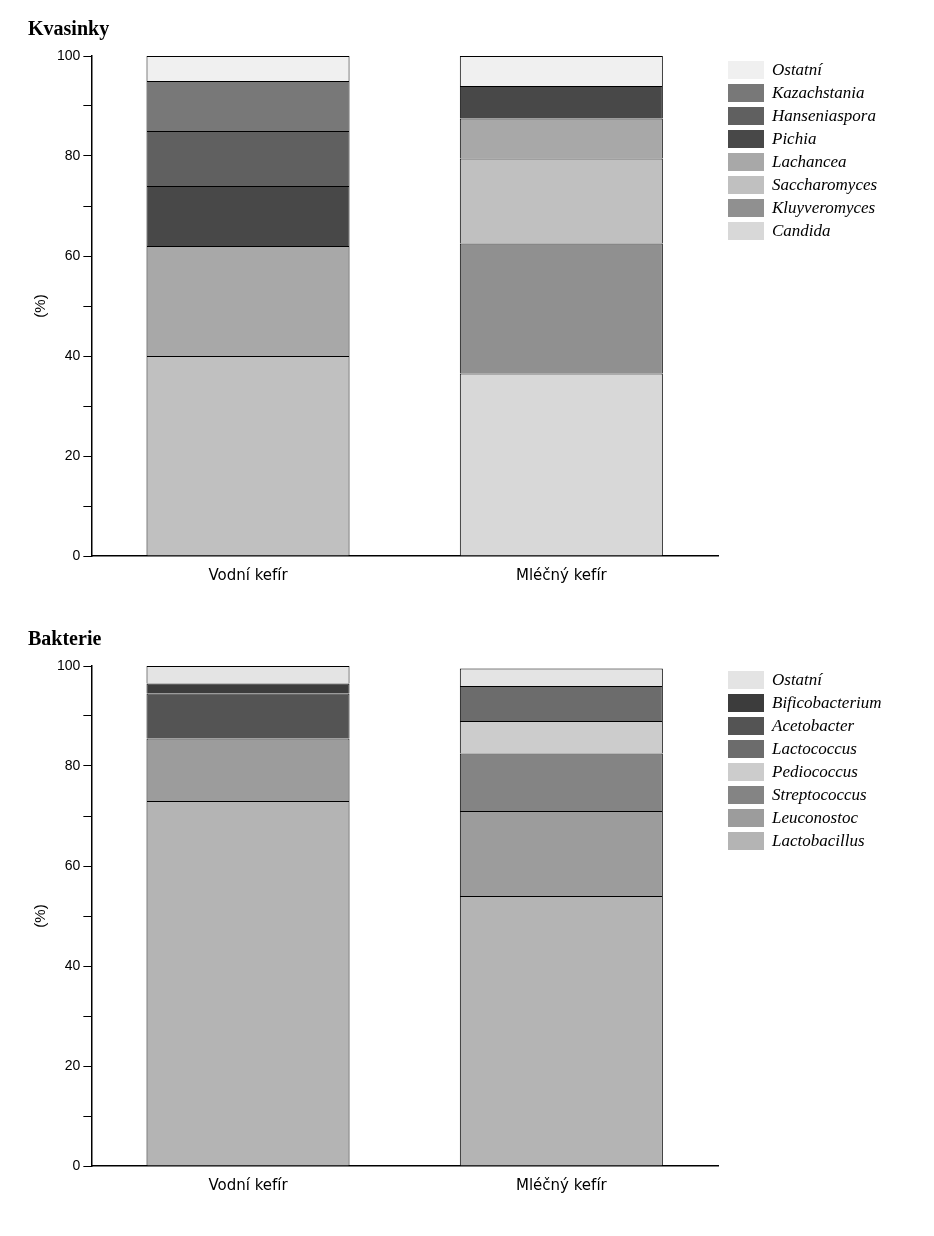 Image resolution: width=934 pixels, height=1236 pixels. What do you see at coordinates (801, 230) in the screenshot?
I see `legend-label: Candida` at bounding box center [801, 230].